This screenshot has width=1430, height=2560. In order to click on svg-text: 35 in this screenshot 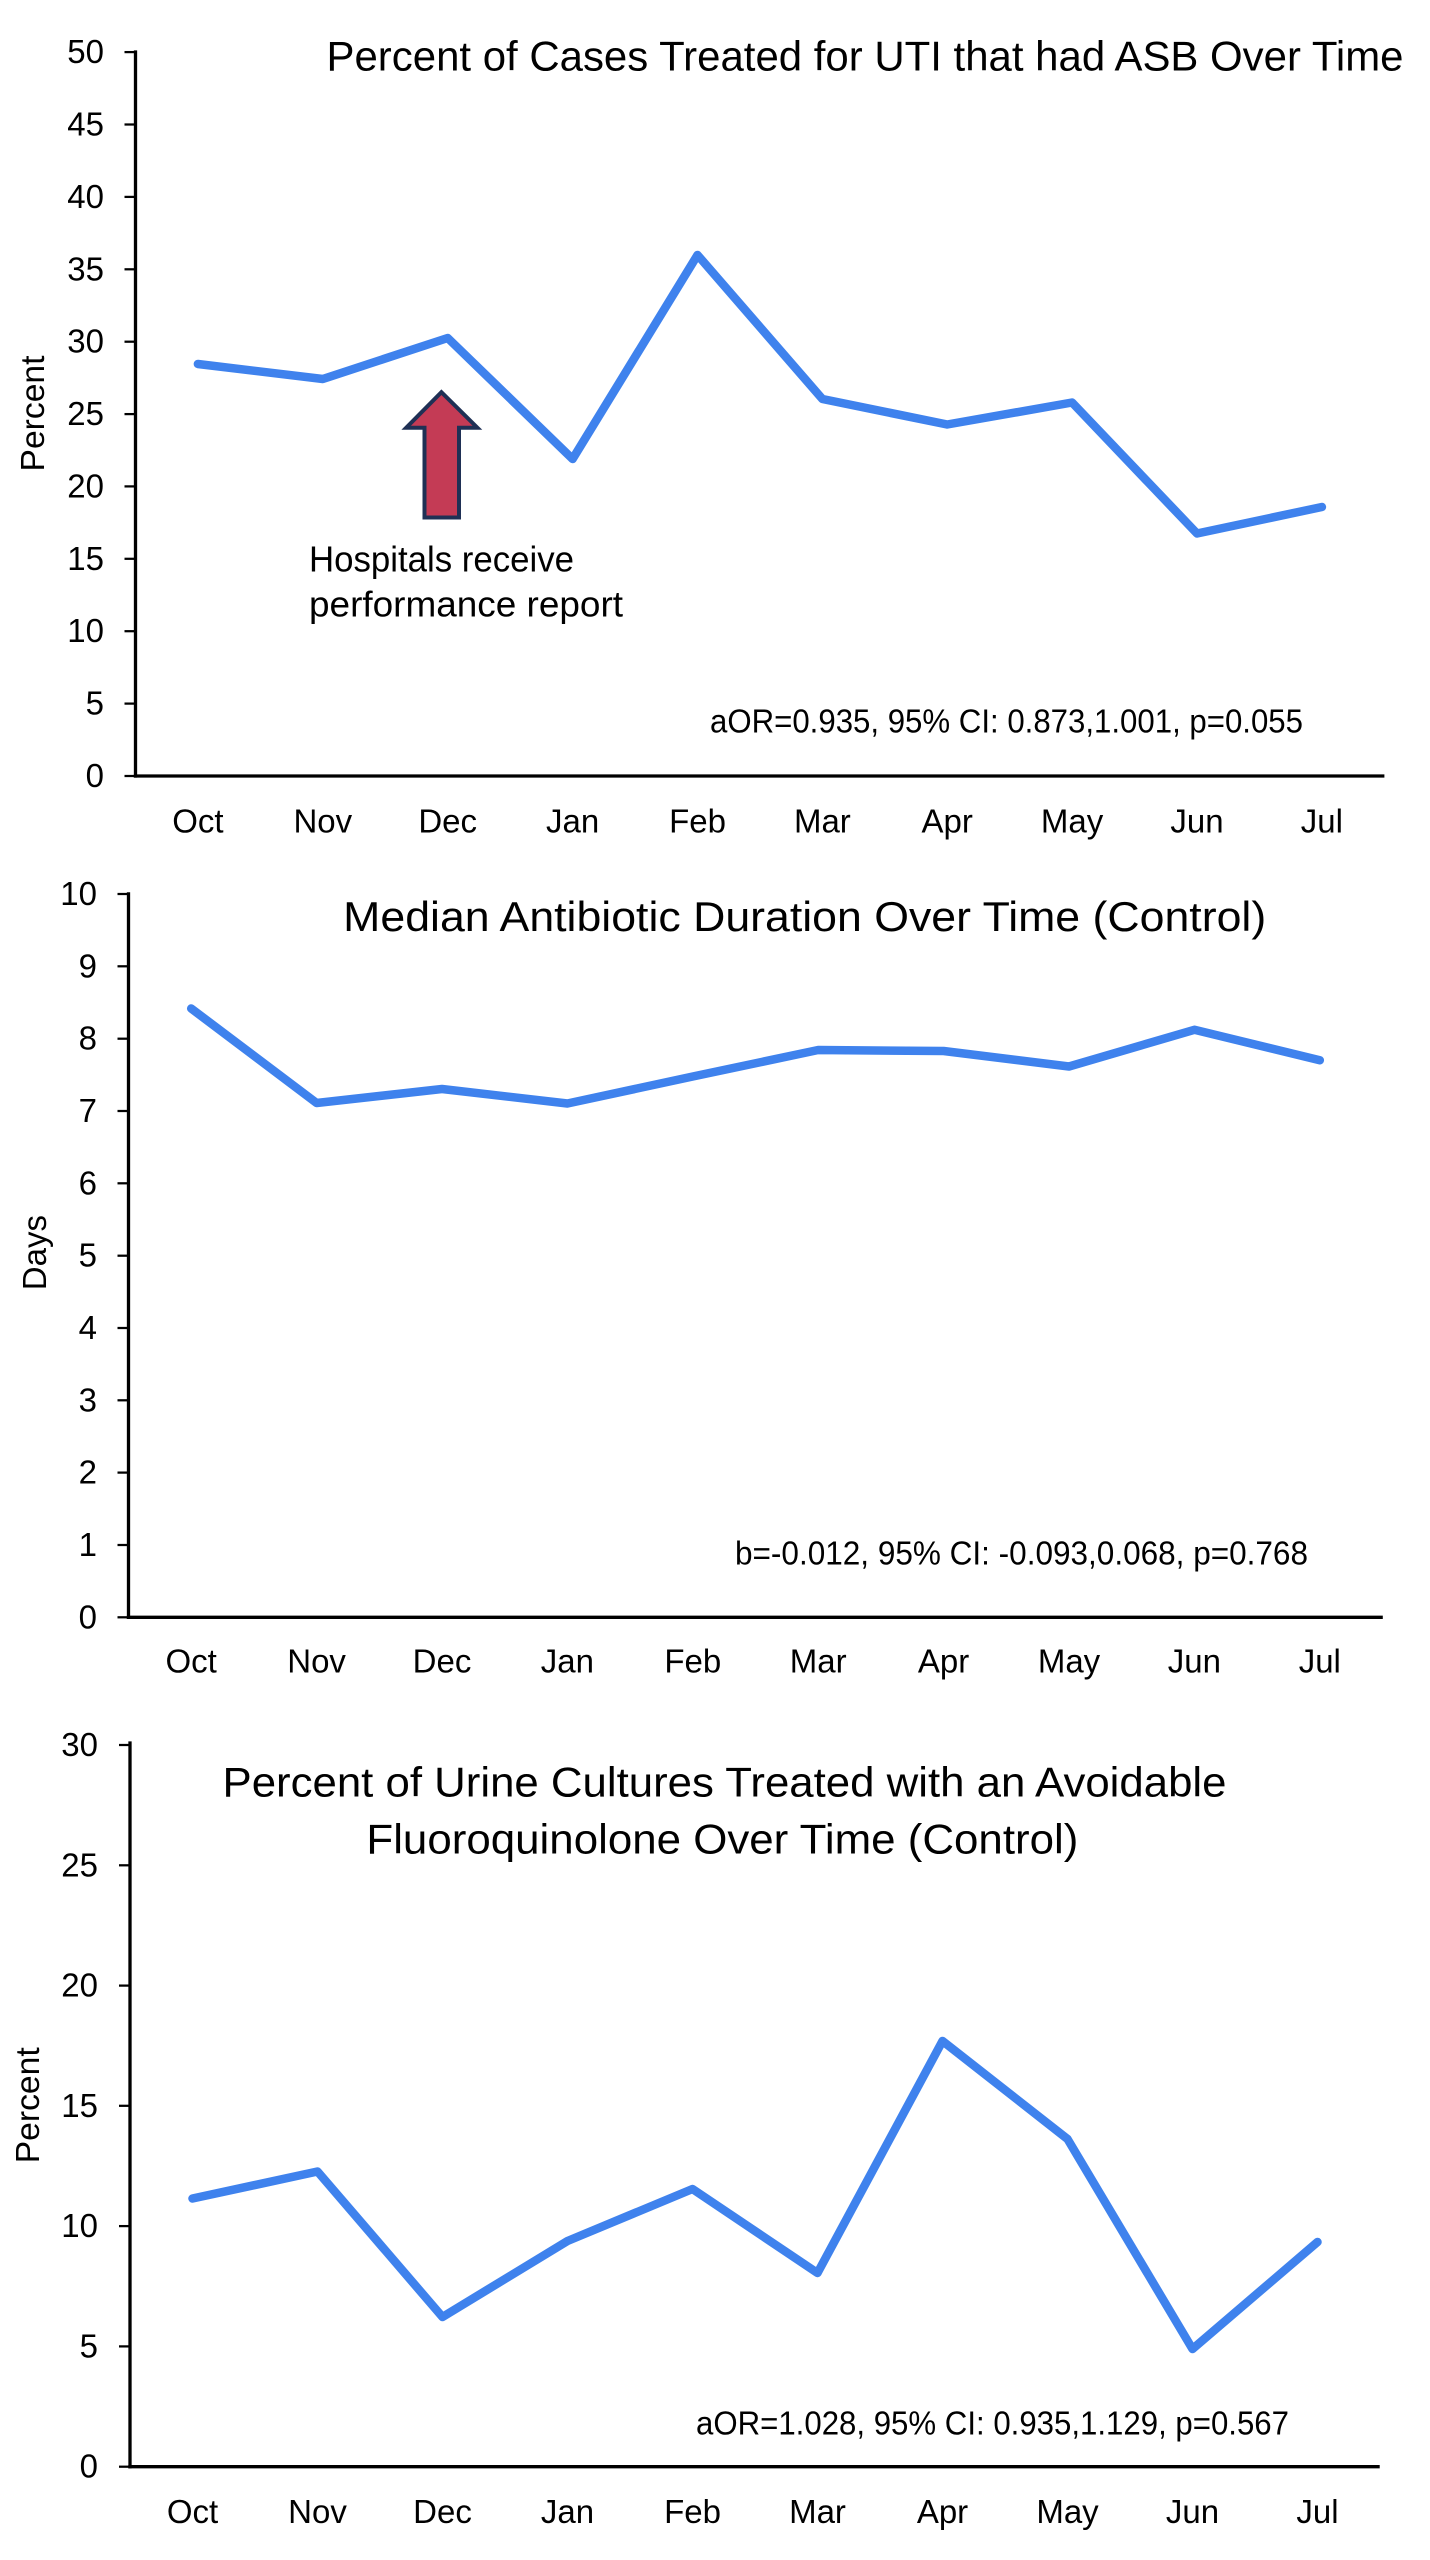, I will do `click(85, 268)`.